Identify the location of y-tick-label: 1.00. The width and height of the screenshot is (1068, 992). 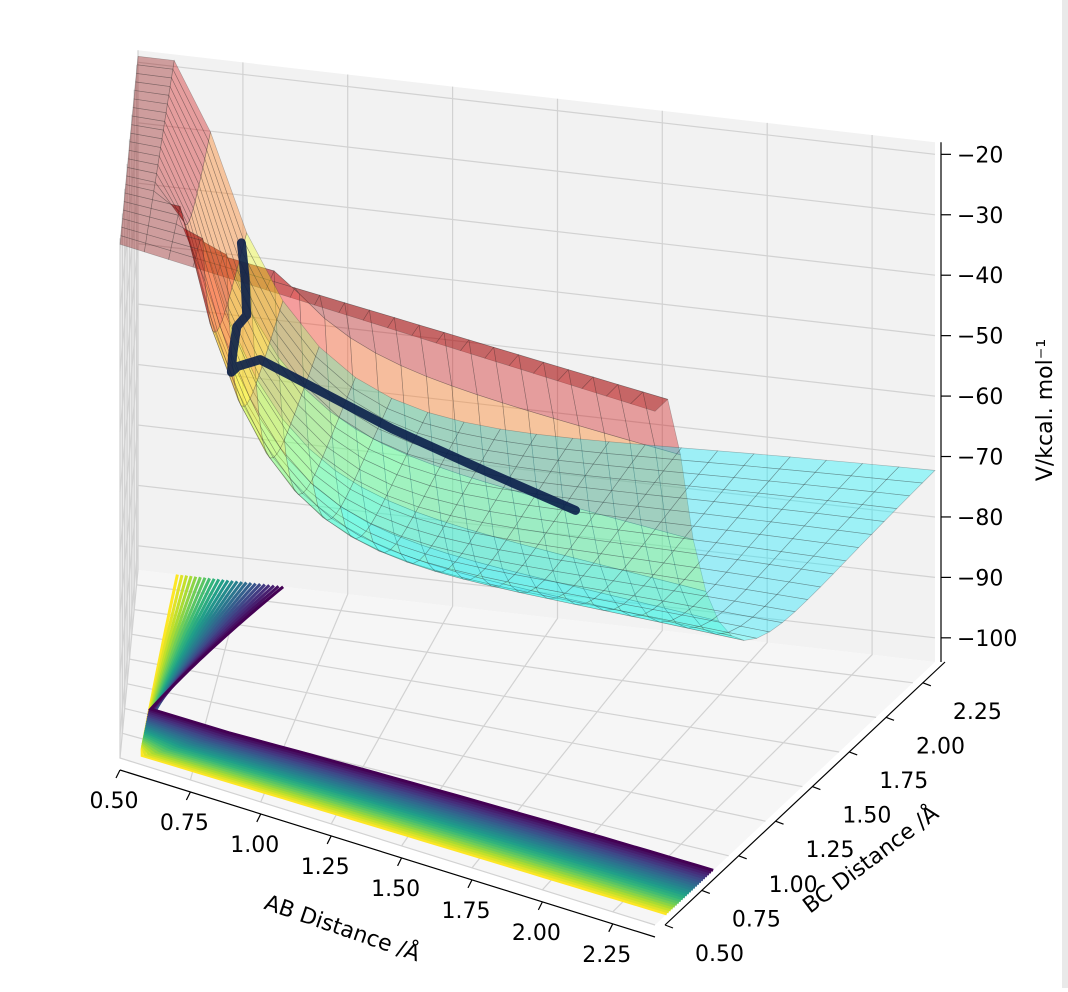
(793, 885).